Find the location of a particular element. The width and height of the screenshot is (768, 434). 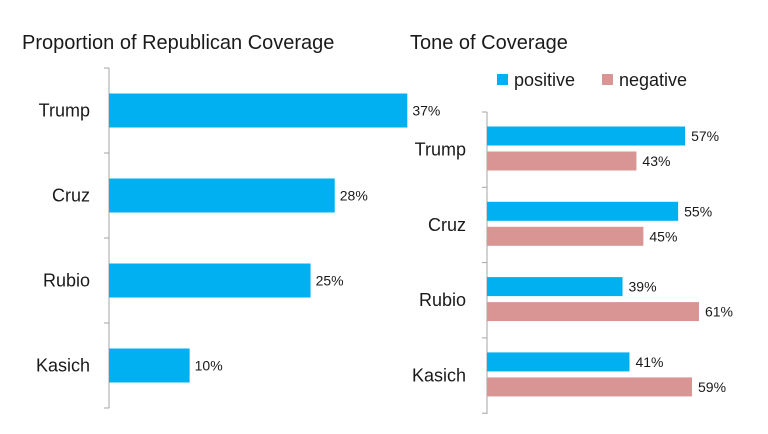

right-bar-positive-rubio is located at coordinates (555, 287).